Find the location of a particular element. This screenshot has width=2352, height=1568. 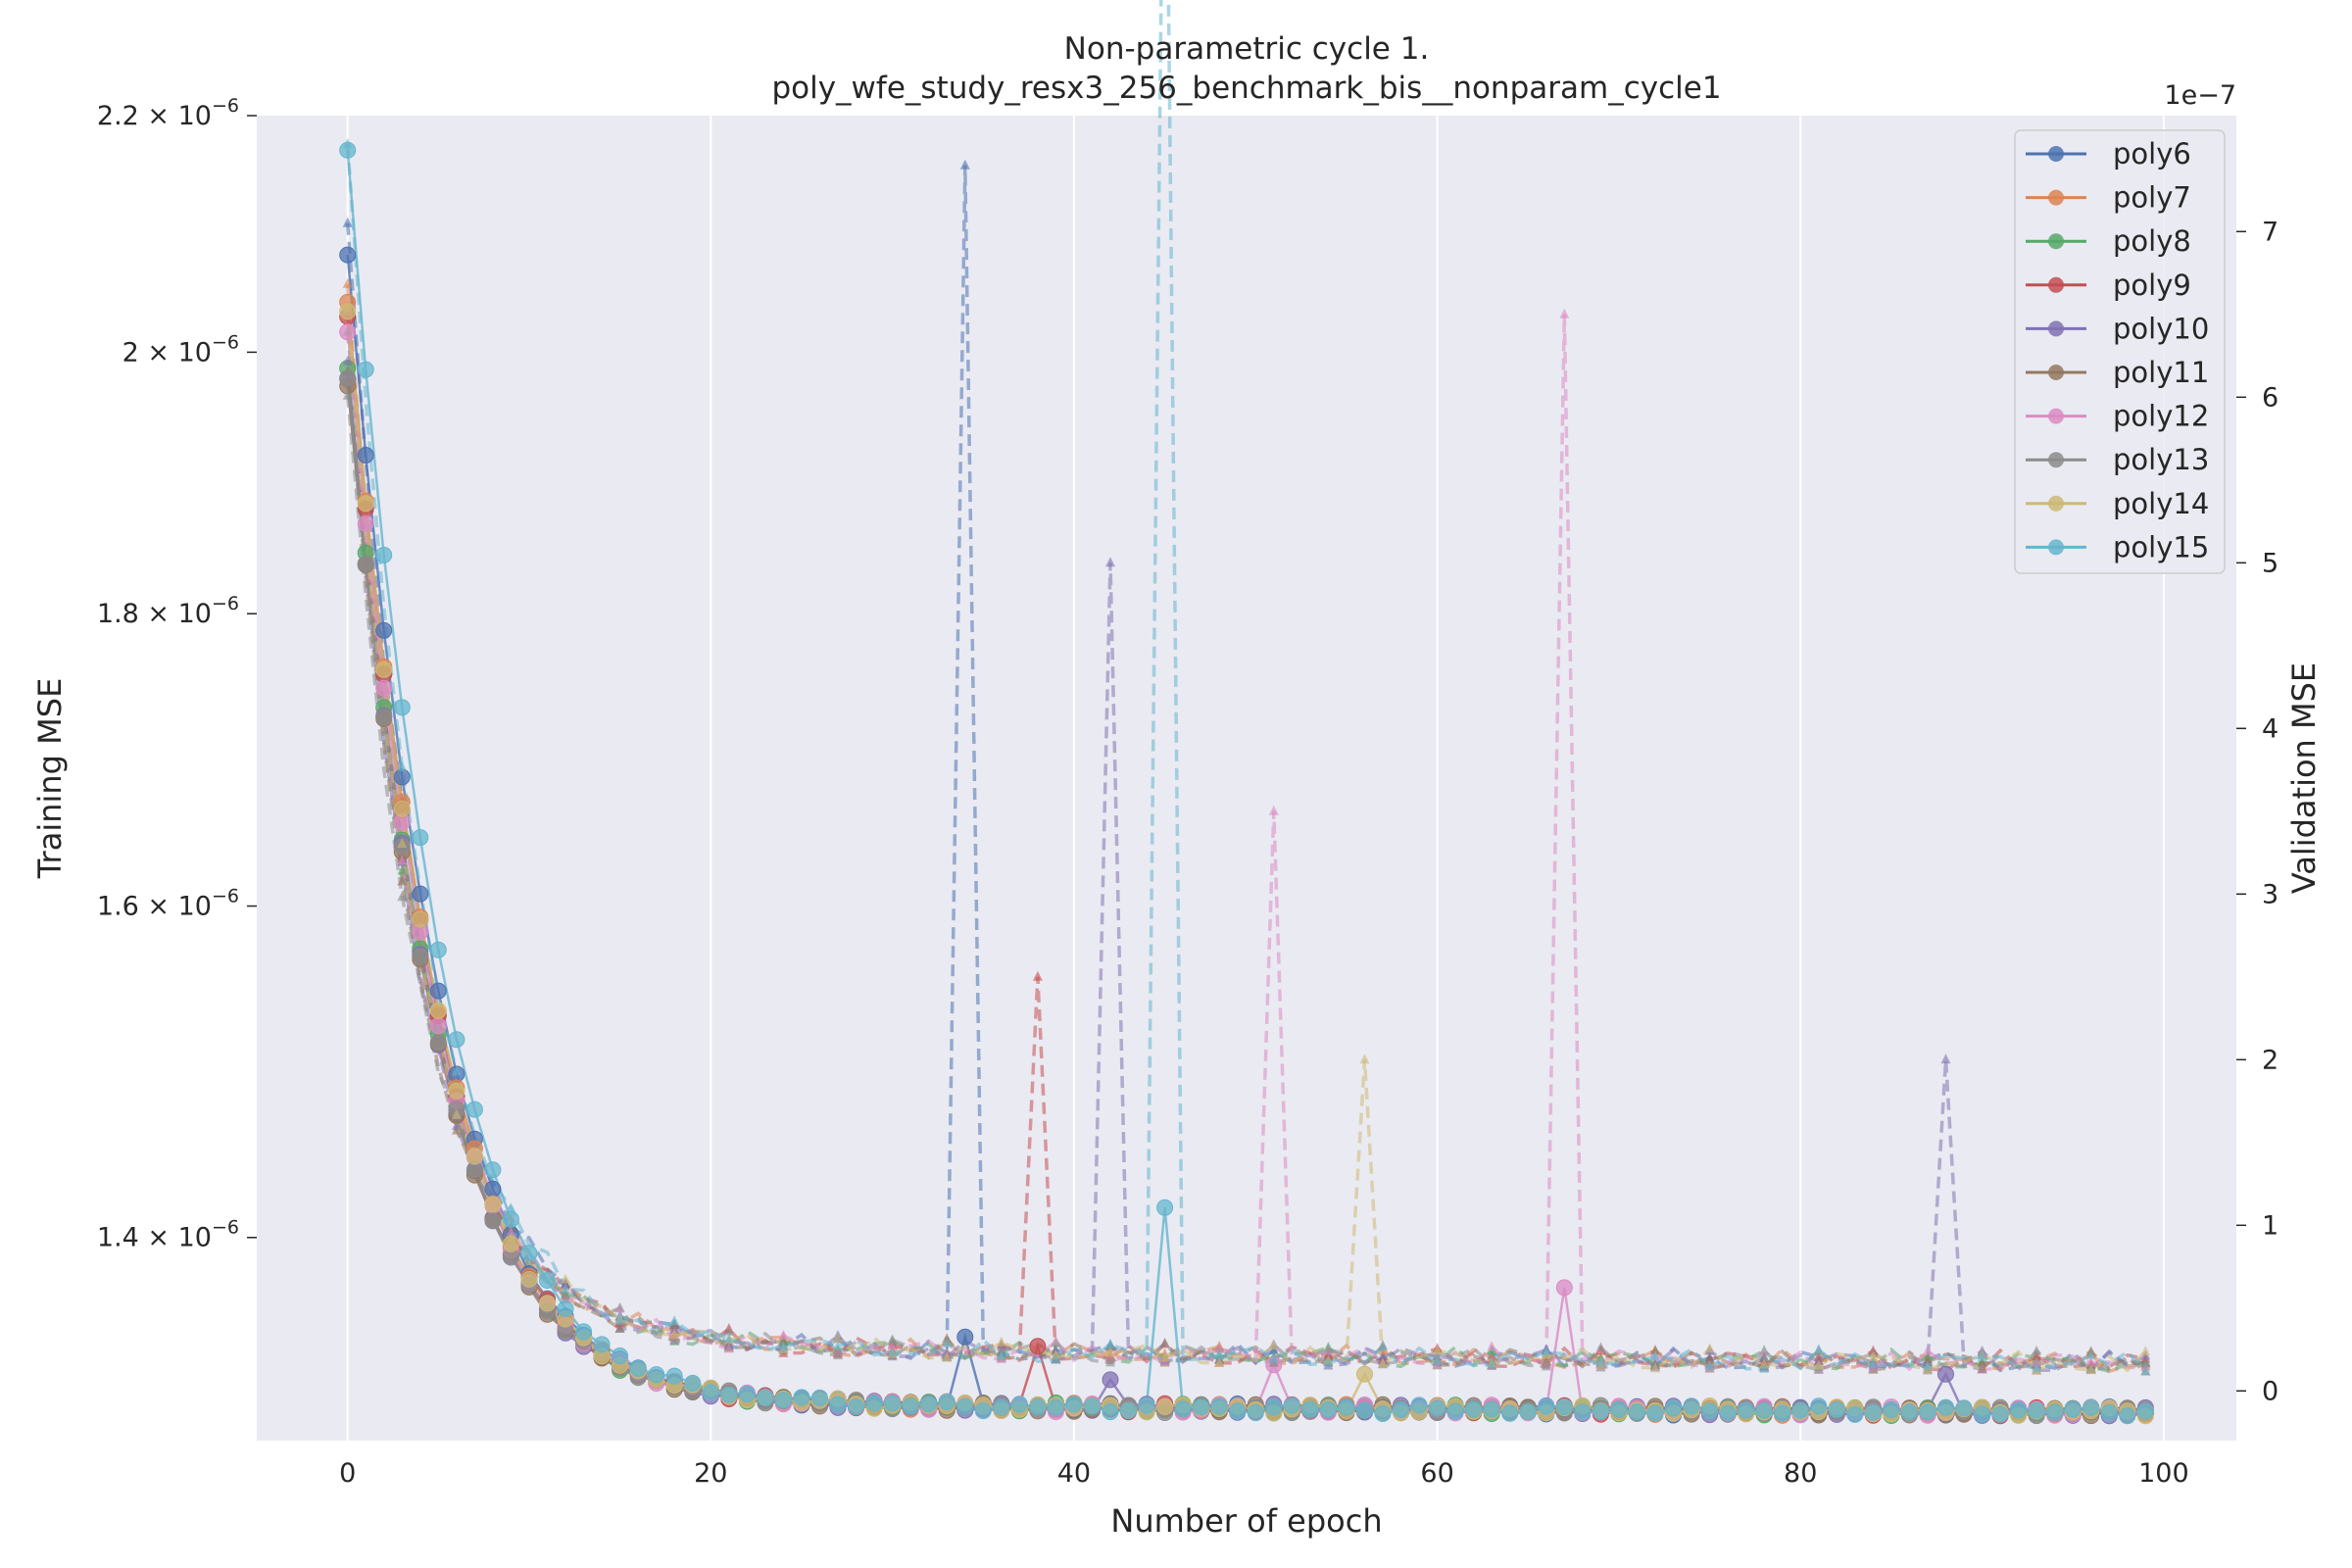

legend-marker-poly14 is located at coordinates (2056, 504).